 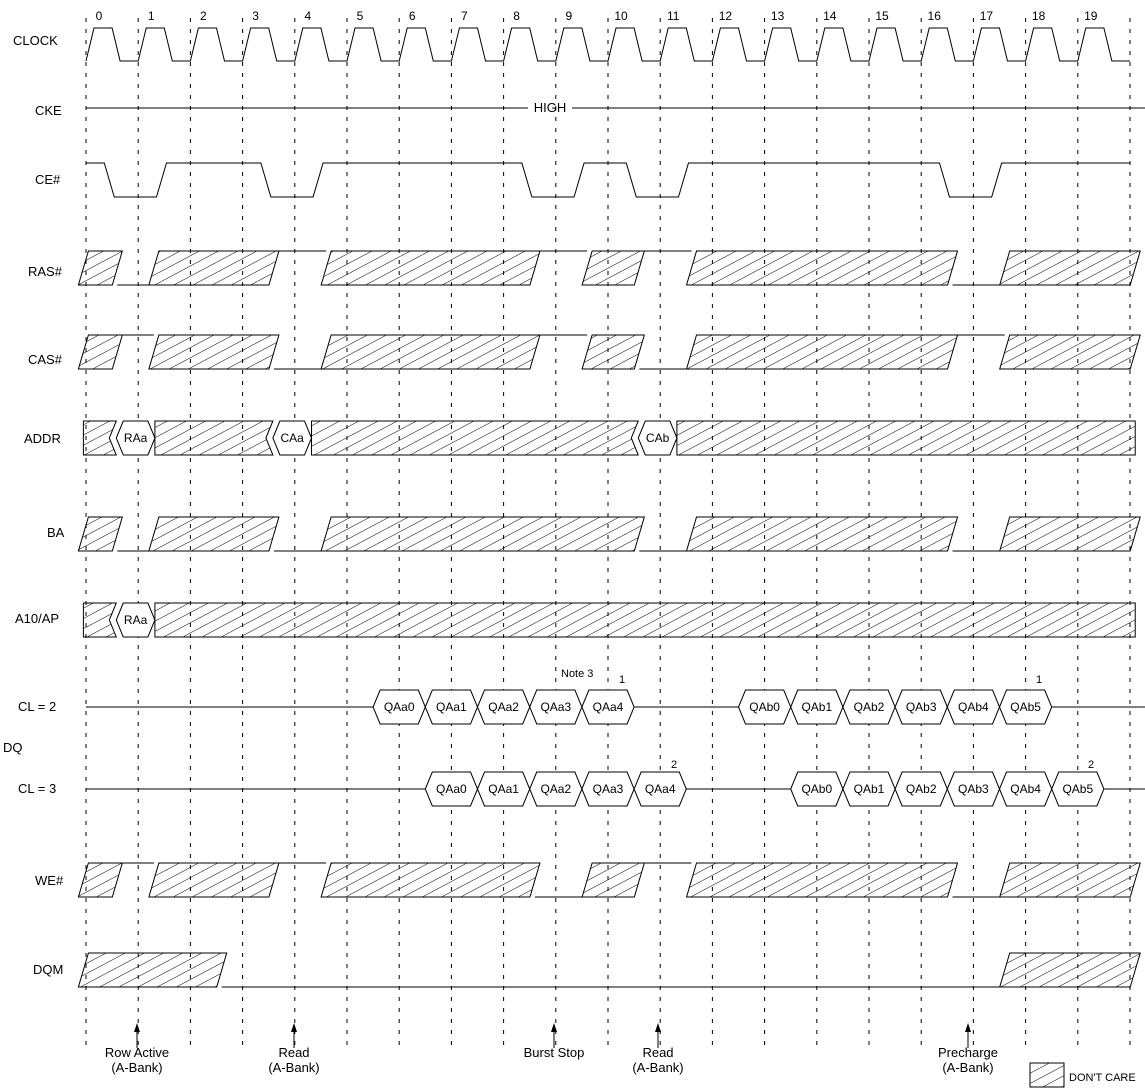 What do you see at coordinates (135, 620) in the screenshot?
I see `a10-cell` at bounding box center [135, 620].